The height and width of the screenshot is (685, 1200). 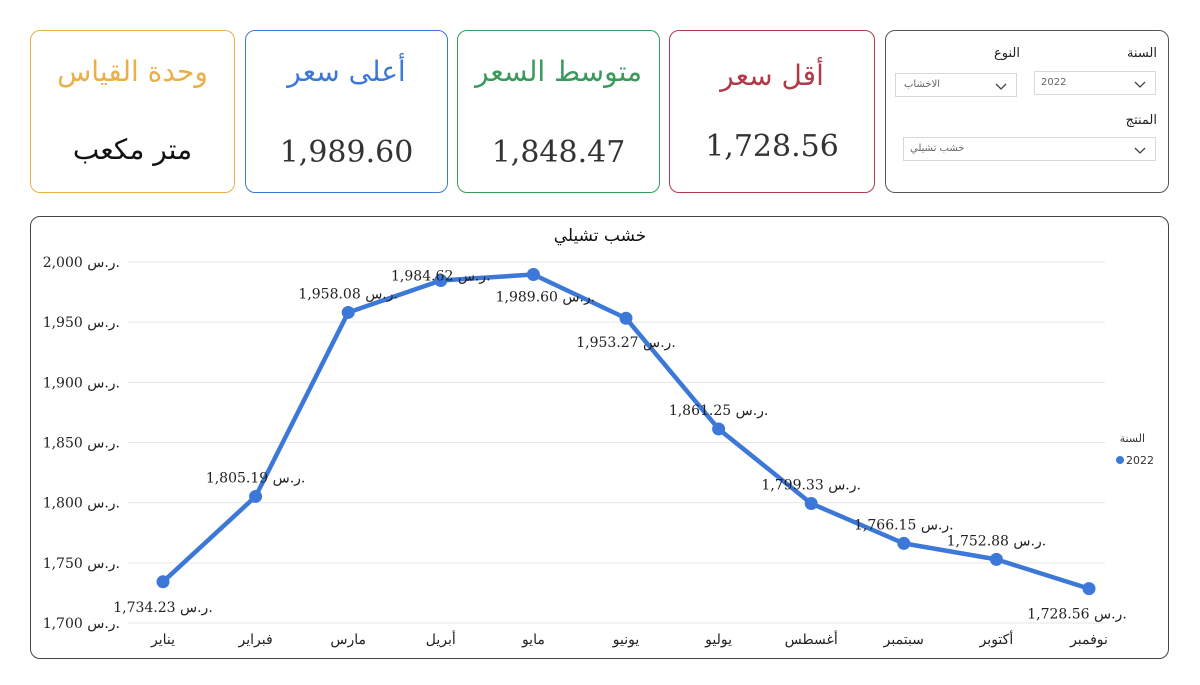 What do you see at coordinates (256, 478) in the screenshot?
I see `data-label: 1,805.19 ر.س.` at bounding box center [256, 478].